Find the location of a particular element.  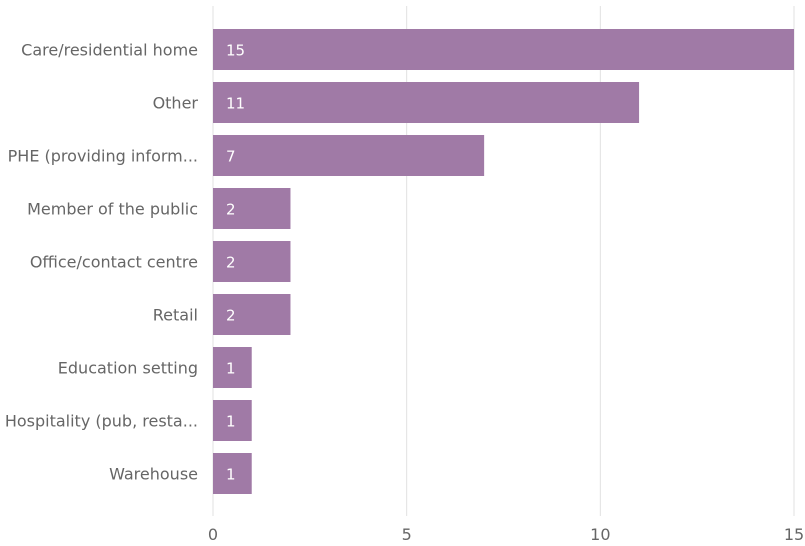

data-label: 11 is located at coordinates (235, 104).